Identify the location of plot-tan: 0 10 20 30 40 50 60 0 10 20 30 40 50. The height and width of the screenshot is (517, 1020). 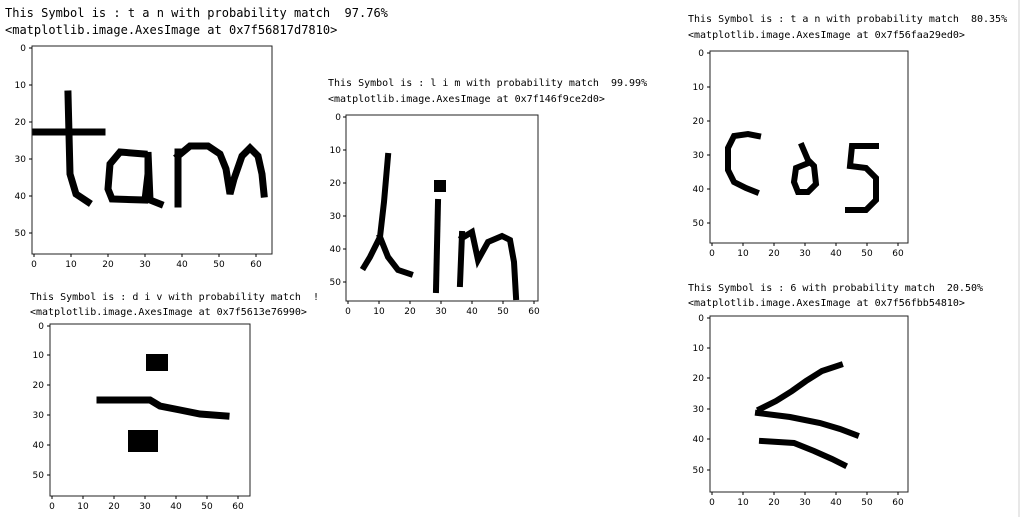
(144, 157).